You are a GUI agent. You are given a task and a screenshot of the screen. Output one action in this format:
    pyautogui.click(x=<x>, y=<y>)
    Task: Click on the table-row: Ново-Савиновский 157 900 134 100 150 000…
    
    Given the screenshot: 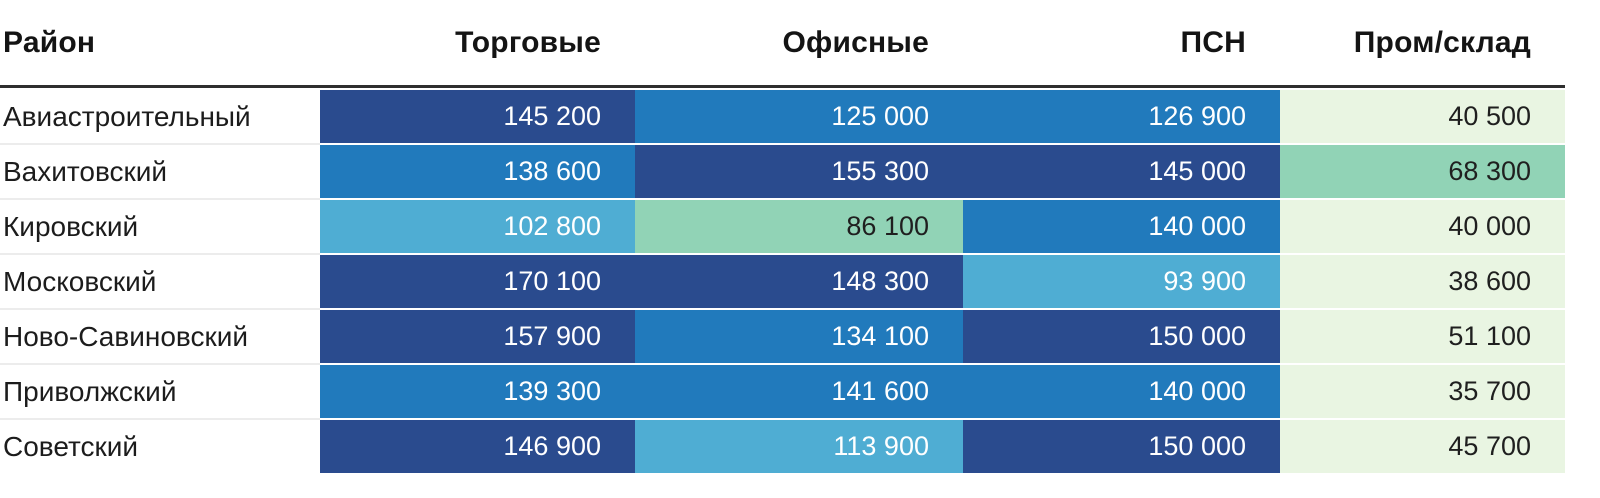 What is the action you would take?
    pyautogui.click(x=782, y=336)
    